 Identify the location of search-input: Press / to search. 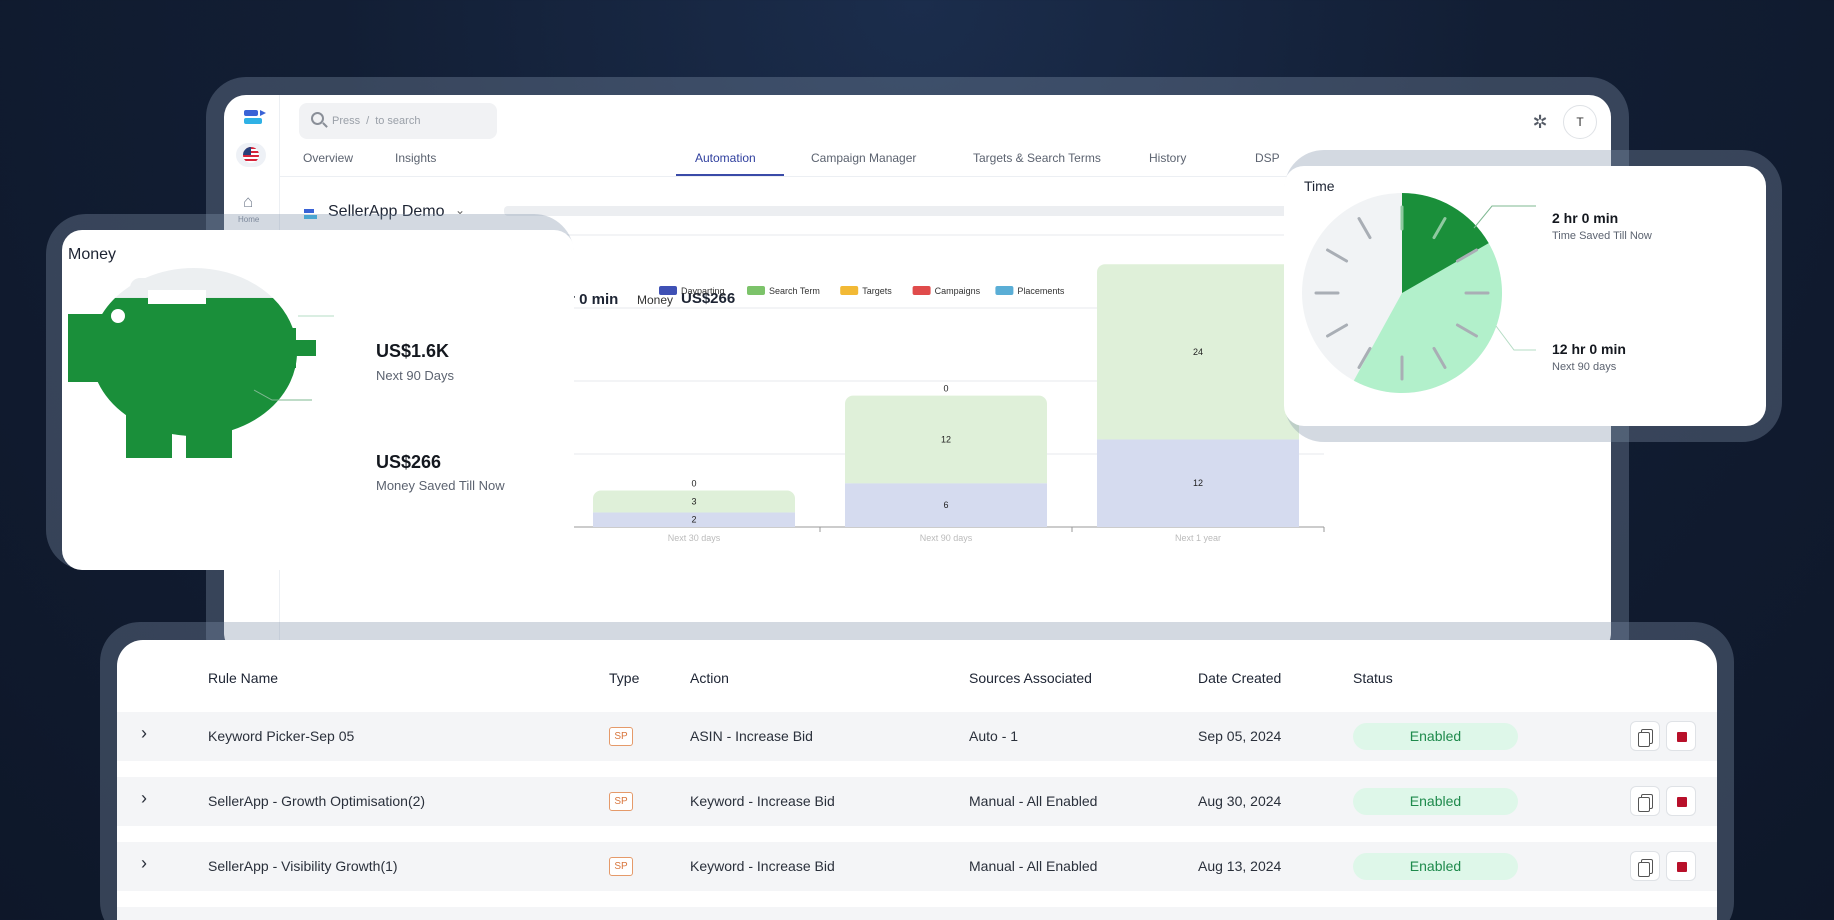
(398, 121).